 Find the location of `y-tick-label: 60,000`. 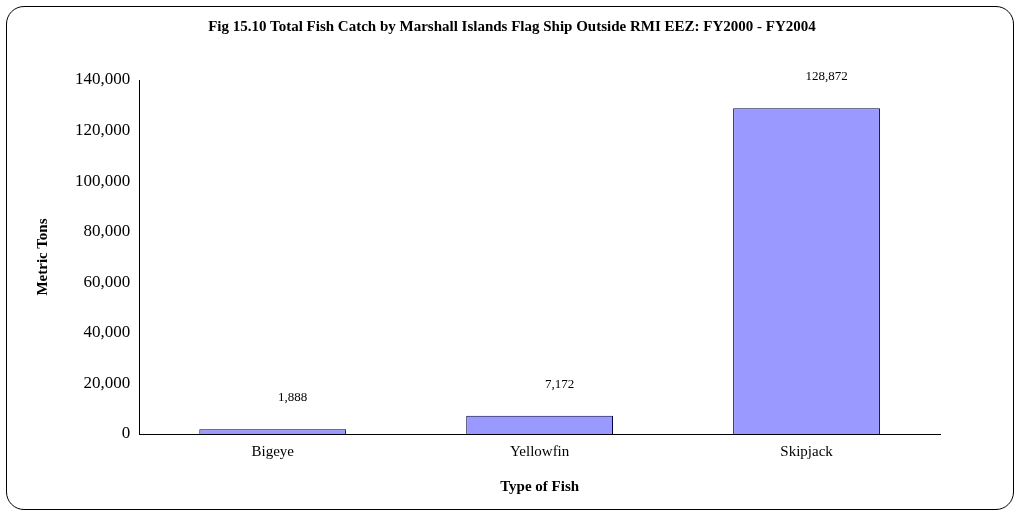

y-tick-label: 60,000 is located at coordinates (107, 281).